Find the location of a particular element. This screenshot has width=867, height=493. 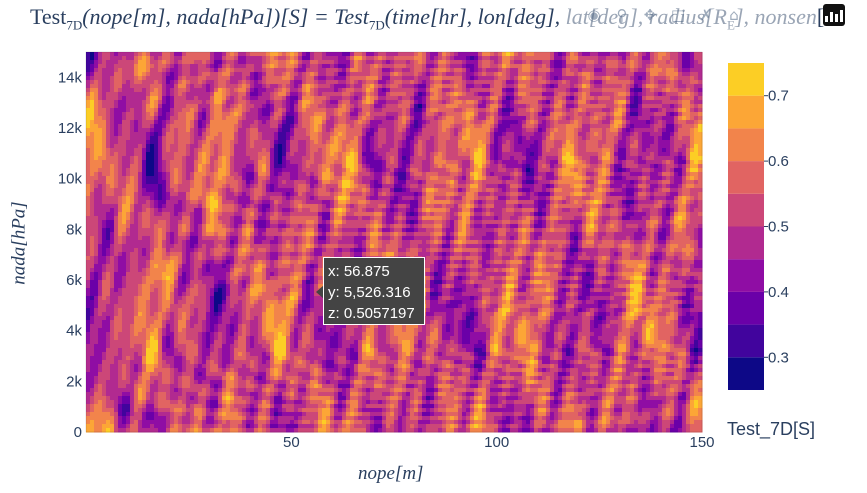

y-tick-label: 4k is located at coordinates (74, 331).